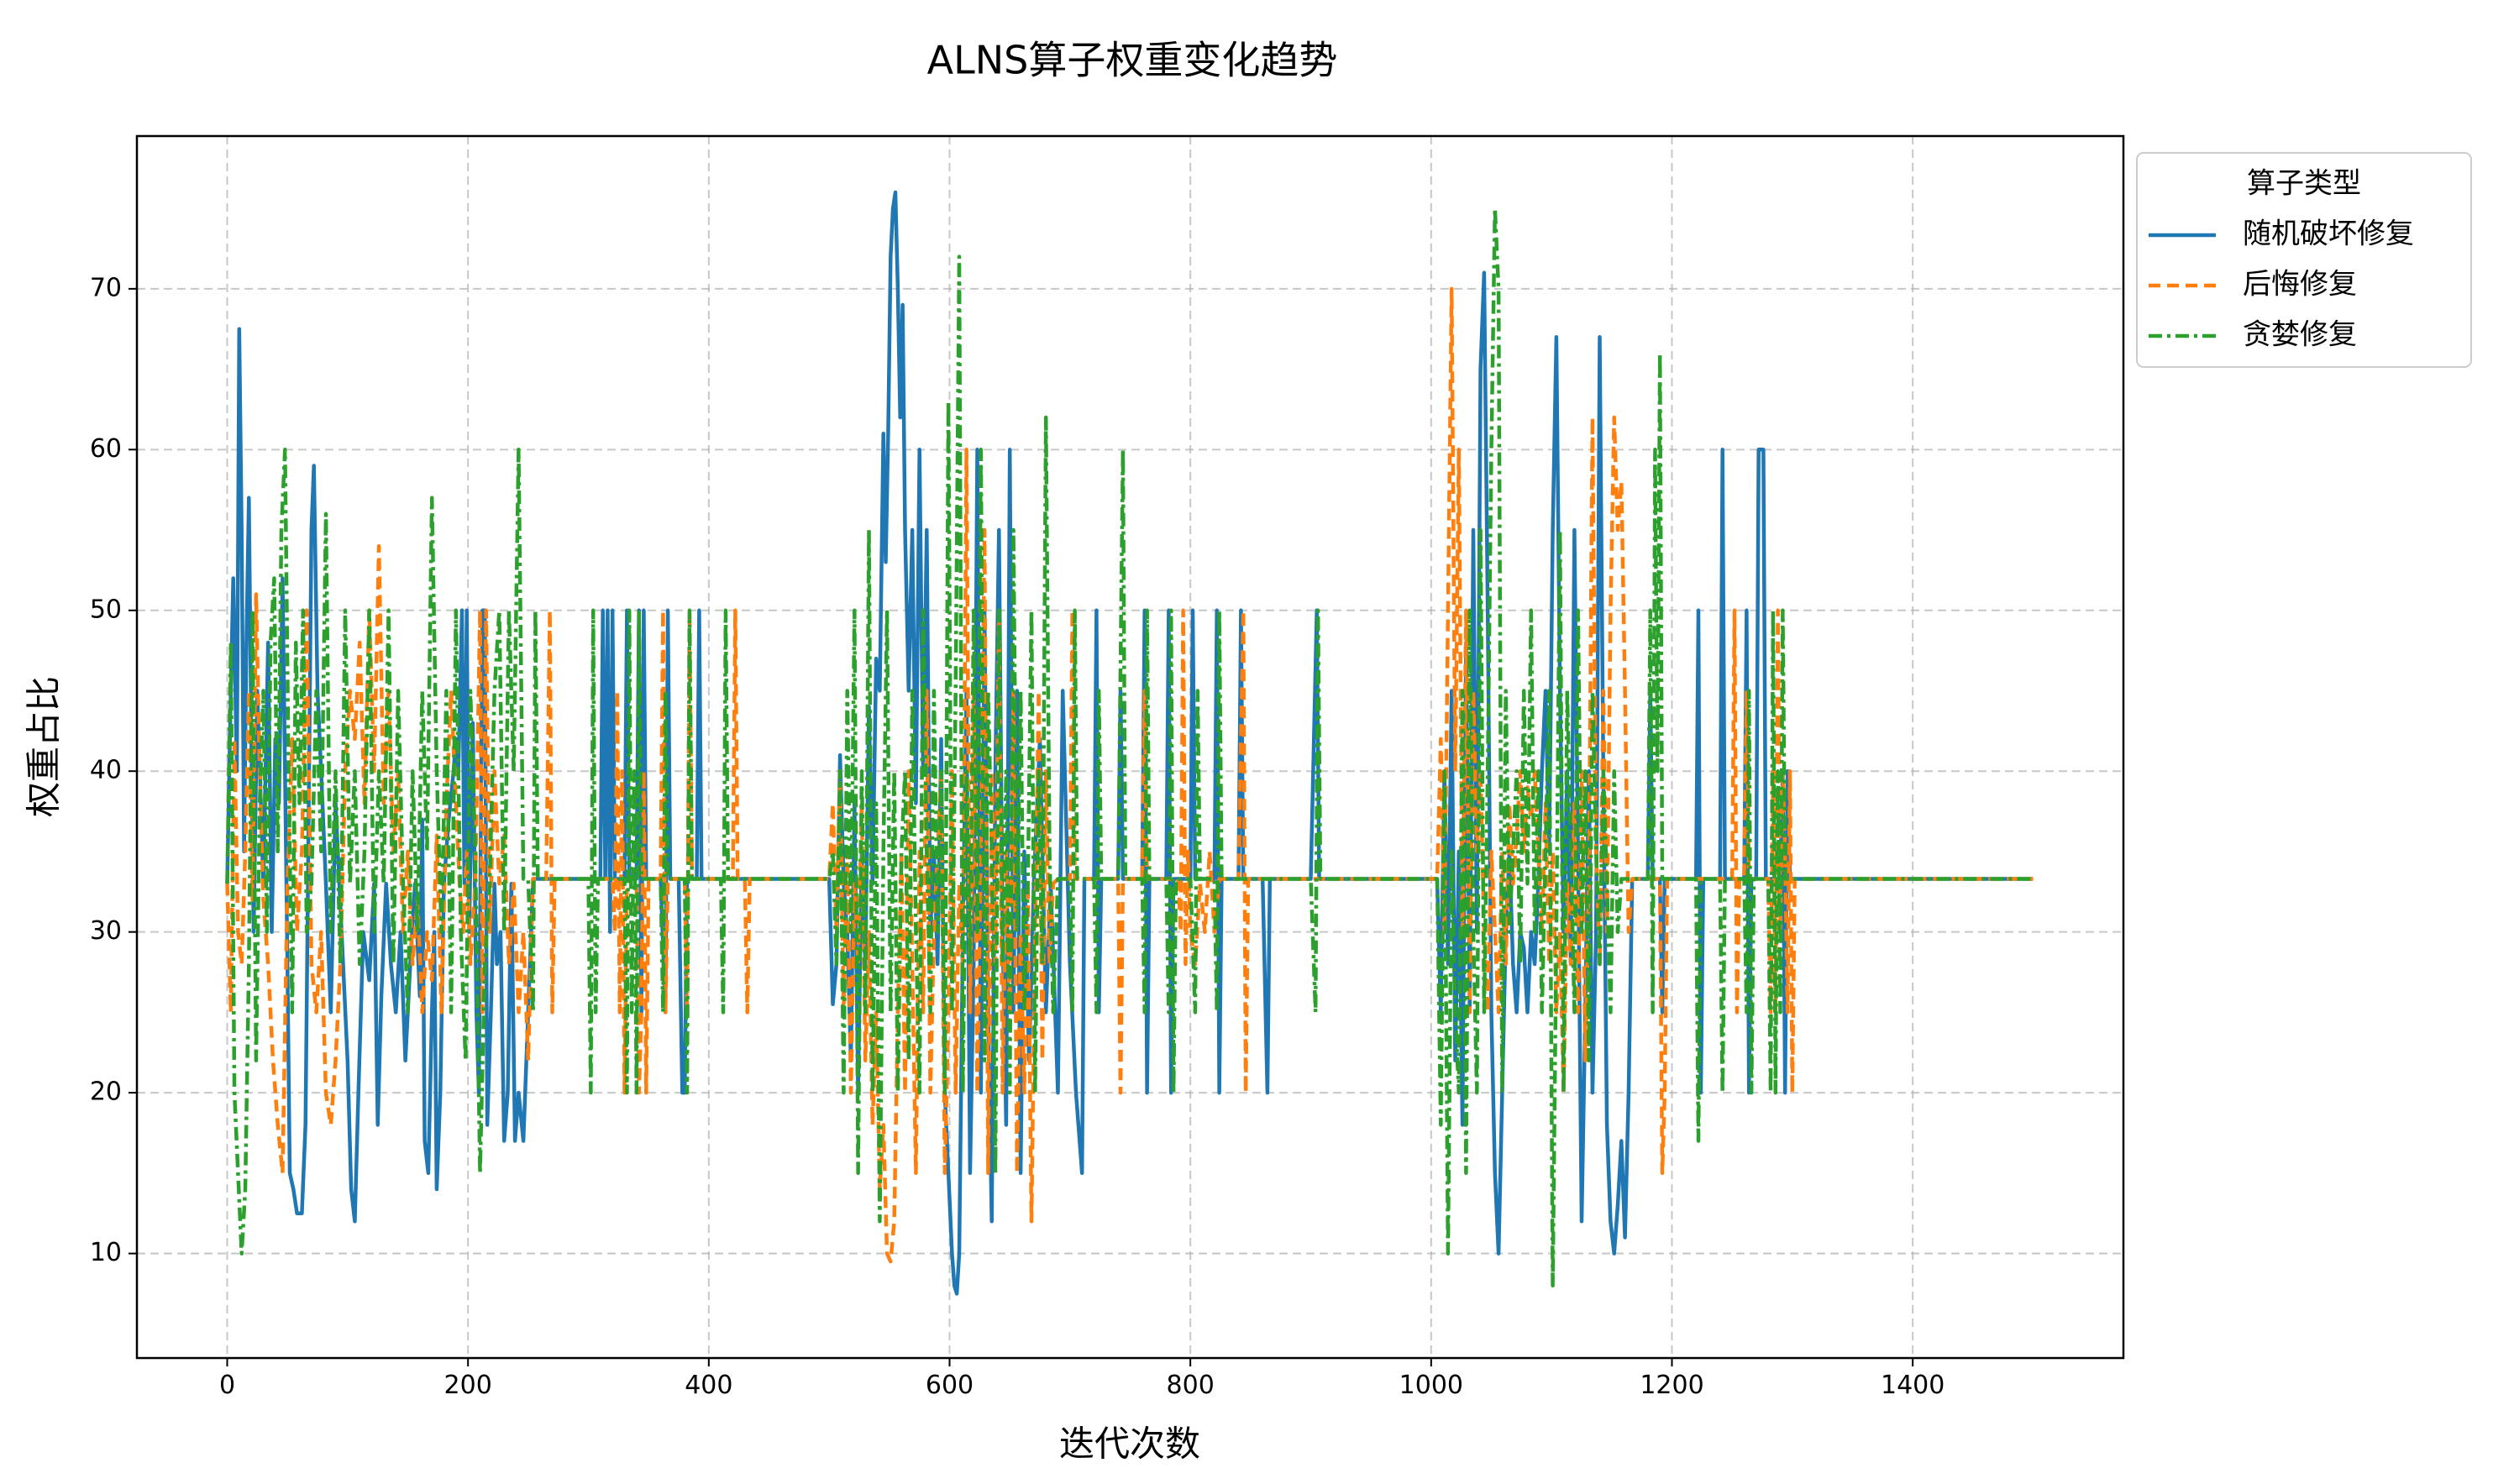 Image resolution: width=2493 pixels, height=1484 pixels. I want to click on y-tick-label: 50, so click(106, 610).